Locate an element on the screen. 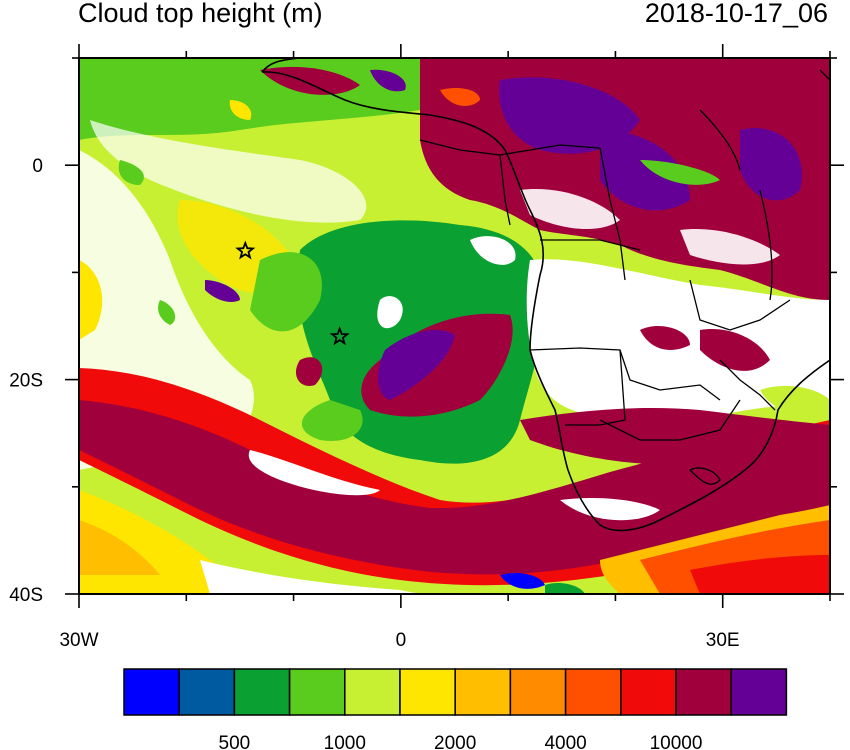  map-title: Cloud top height (m) is located at coordinates (200, 14).